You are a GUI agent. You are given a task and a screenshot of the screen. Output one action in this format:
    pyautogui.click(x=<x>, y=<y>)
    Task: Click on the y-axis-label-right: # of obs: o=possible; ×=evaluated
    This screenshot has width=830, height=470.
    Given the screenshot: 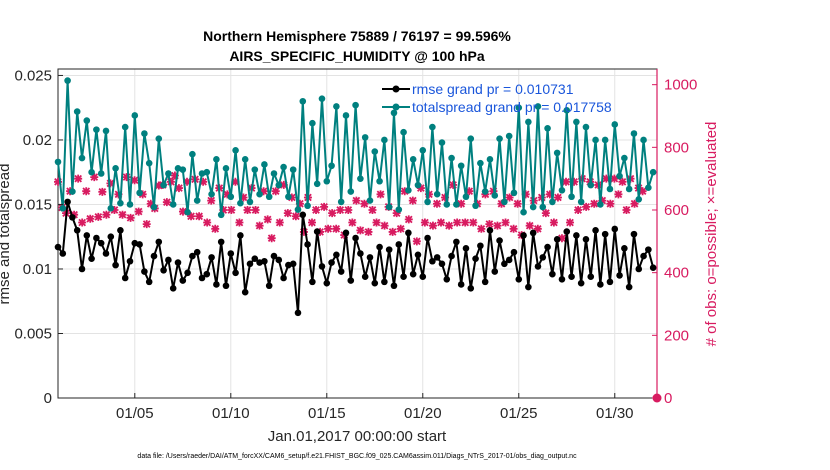 What is the action you would take?
    pyautogui.click(x=711, y=234)
    